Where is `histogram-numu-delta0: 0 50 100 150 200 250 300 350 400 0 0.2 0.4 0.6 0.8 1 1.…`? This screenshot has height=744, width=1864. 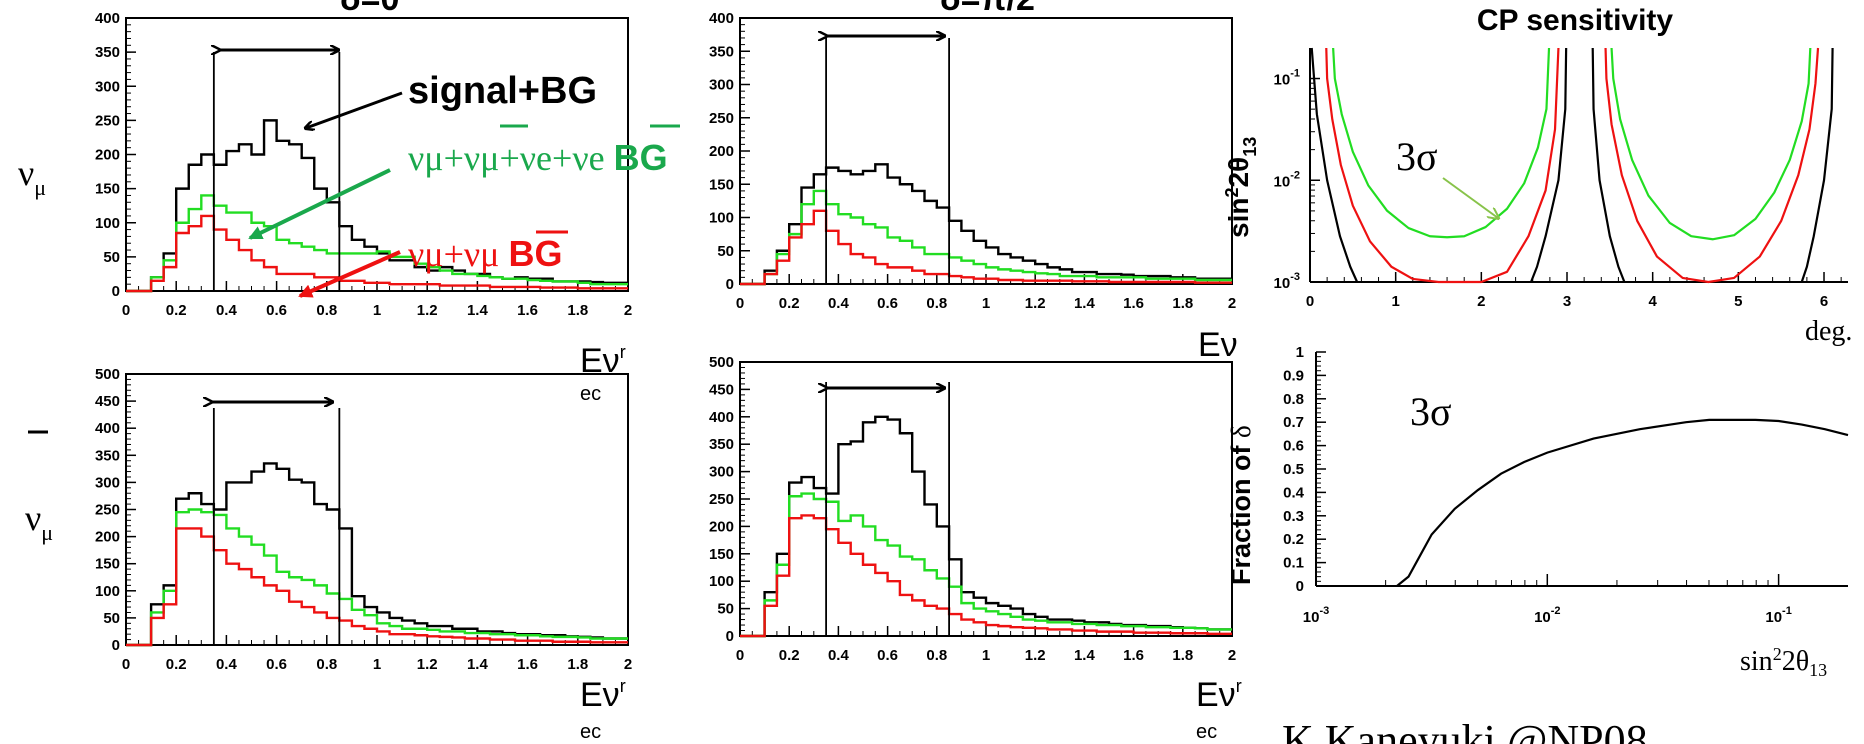
histogram-numu-delta0: 0 50 100 150 200 250 300 350 400 0 0.2 0.4 0.6 0.8 1 1.… is located at coordinates (363, 164).